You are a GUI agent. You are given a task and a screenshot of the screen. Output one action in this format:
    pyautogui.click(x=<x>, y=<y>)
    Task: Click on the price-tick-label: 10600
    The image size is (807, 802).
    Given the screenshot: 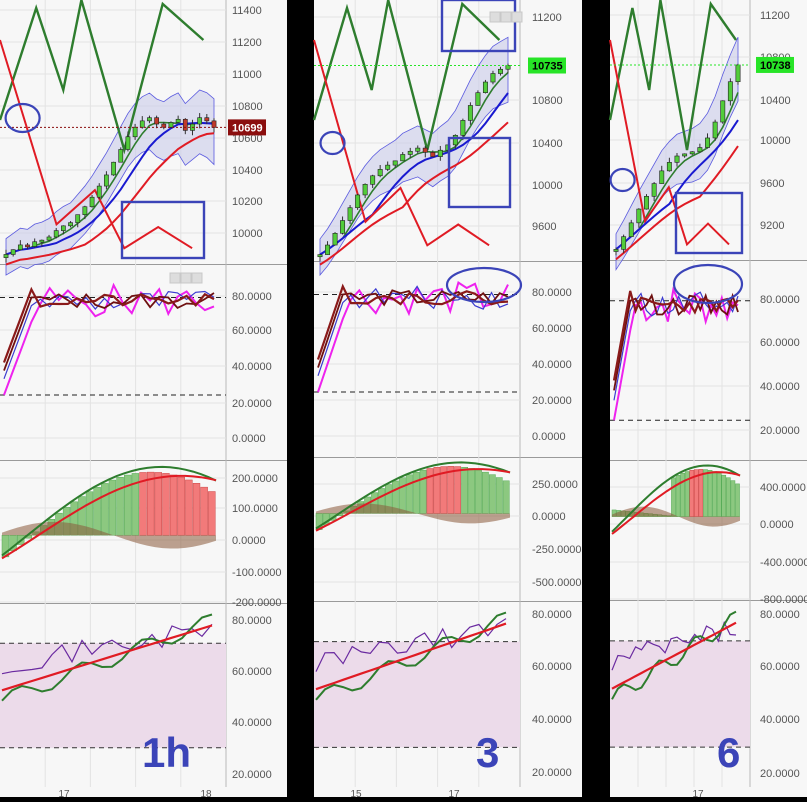 What is the action you would take?
    pyautogui.click(x=247, y=139)
    